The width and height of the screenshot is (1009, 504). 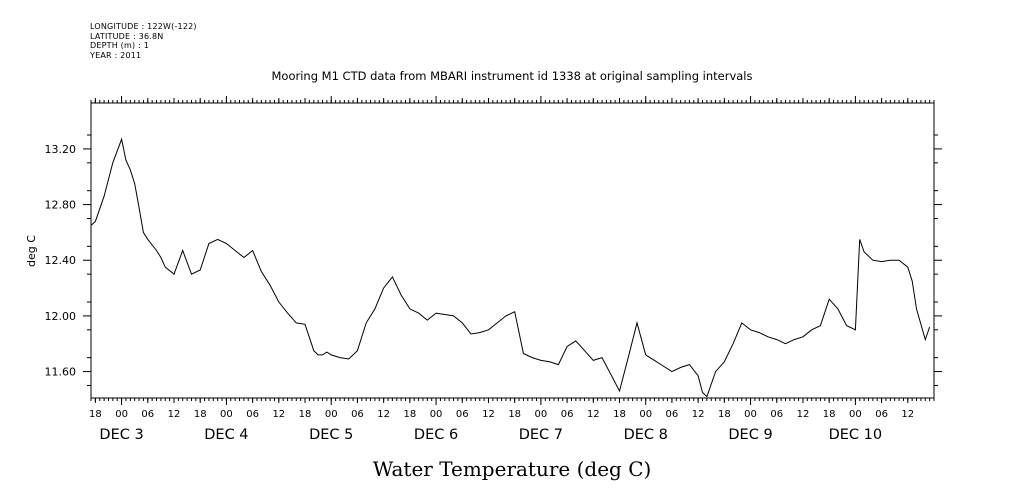 I want to click on depth-label: DEPTH (m) : 1, so click(x=119, y=45).